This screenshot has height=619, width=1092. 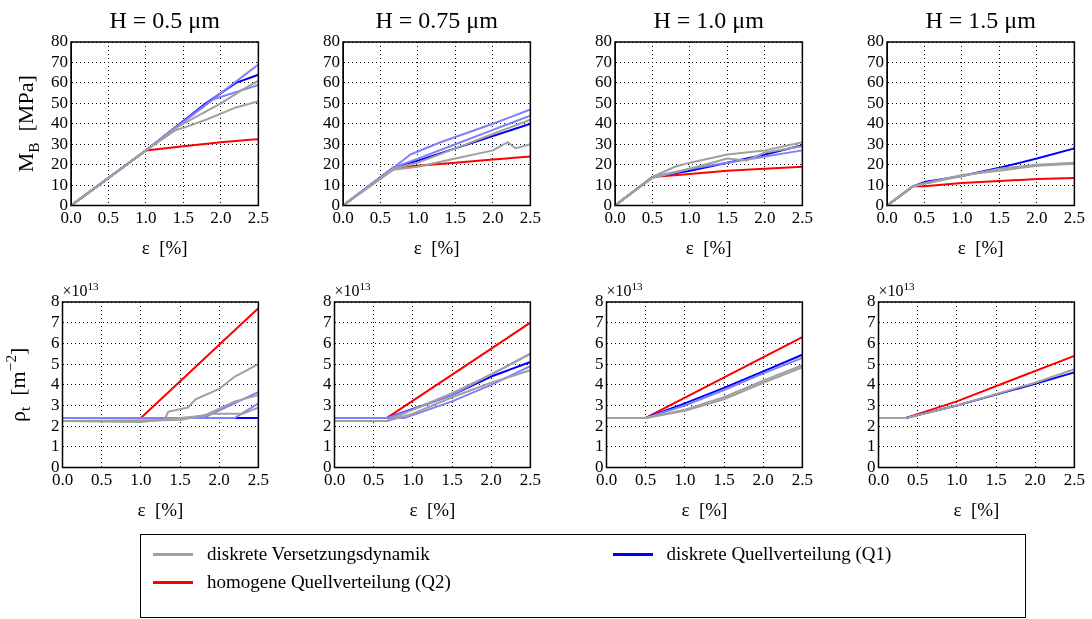 What do you see at coordinates (165, 20) in the screenshot?
I see `chart-title: H = 0.5 μm` at bounding box center [165, 20].